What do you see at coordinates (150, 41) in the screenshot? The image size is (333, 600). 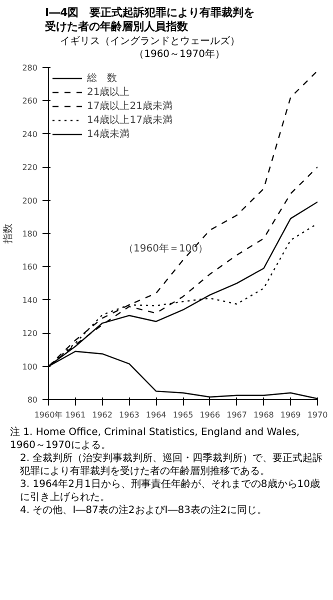 I see `chart-subtitle: イギリス（イングランドとウェールズ）` at bounding box center [150, 41].